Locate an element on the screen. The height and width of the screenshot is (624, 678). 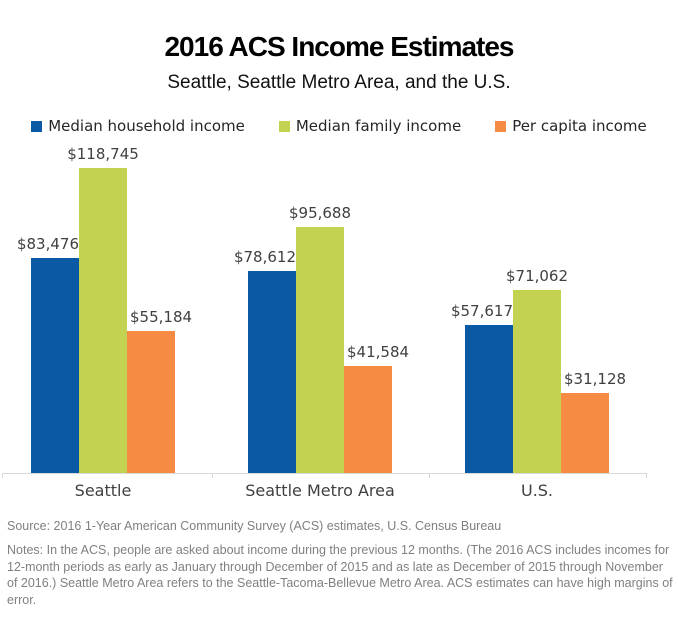
category-label: U.S. is located at coordinates (537, 490).